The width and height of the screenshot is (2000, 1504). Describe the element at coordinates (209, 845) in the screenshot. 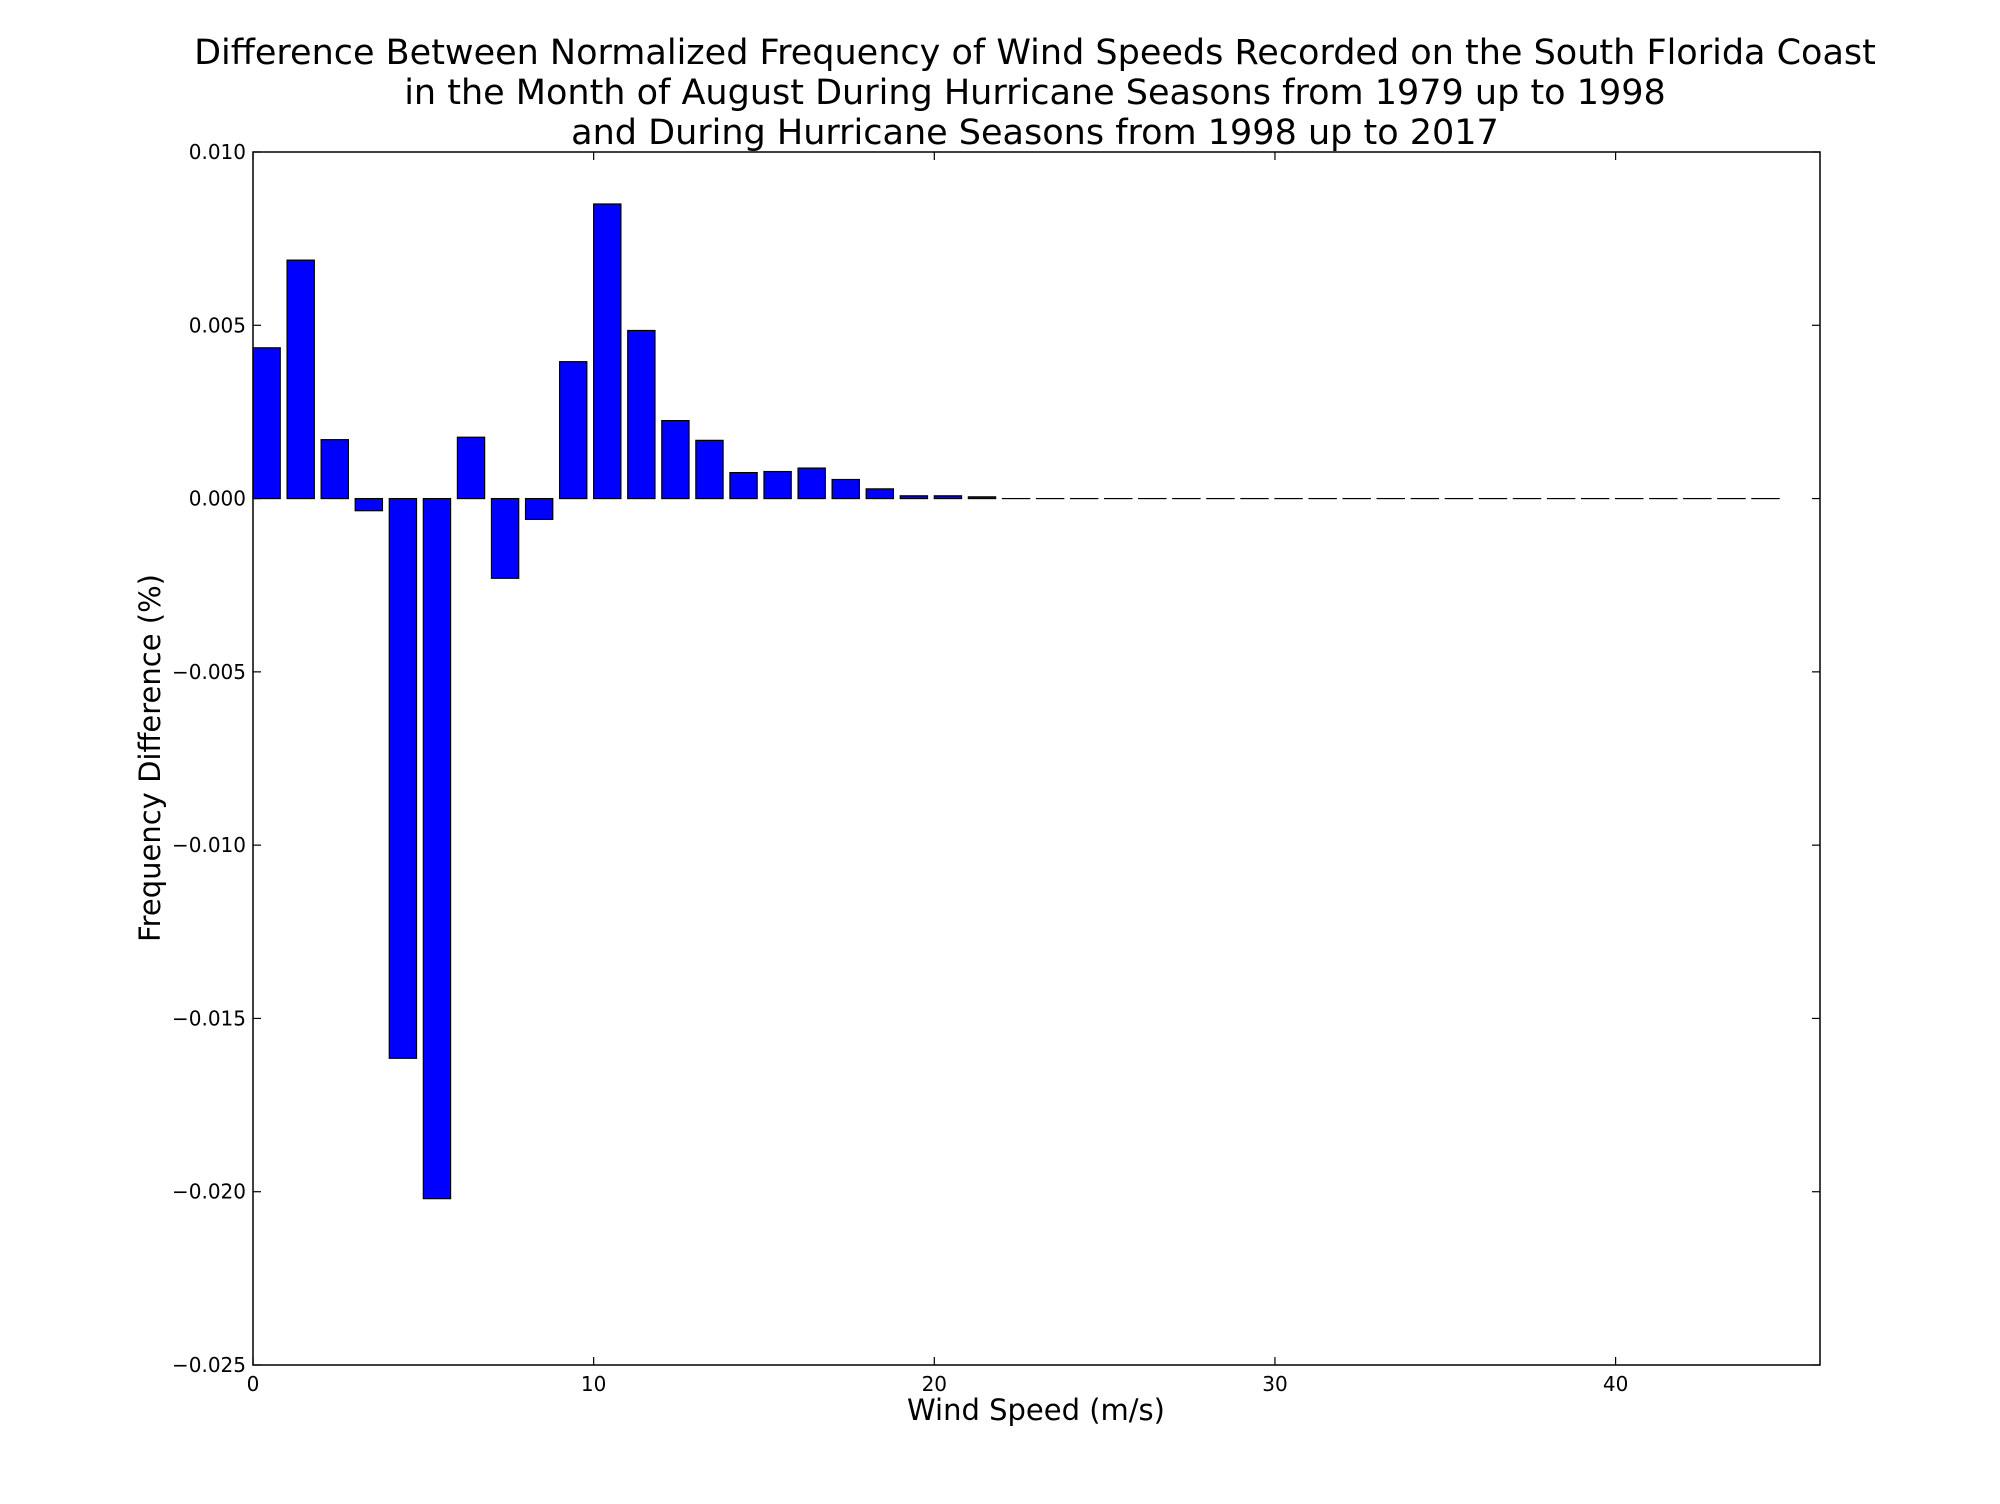

I see `y-tick-label: −0.010` at that location.